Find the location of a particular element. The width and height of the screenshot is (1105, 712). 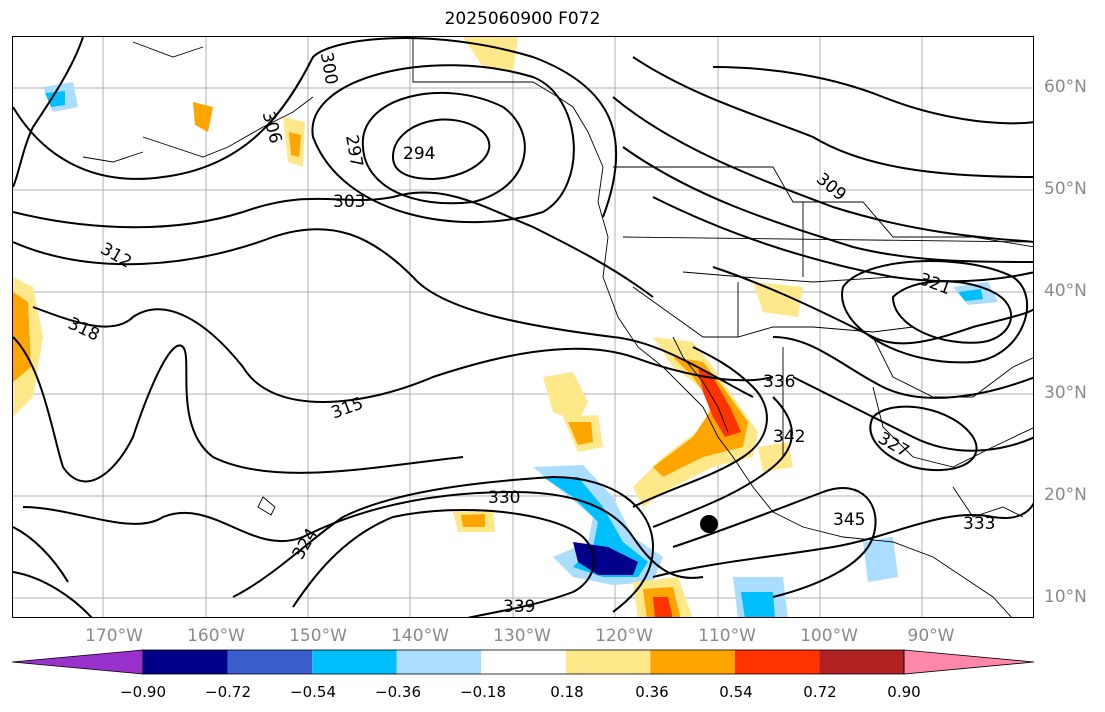

colorbar-extend-high is located at coordinates (969, 662).